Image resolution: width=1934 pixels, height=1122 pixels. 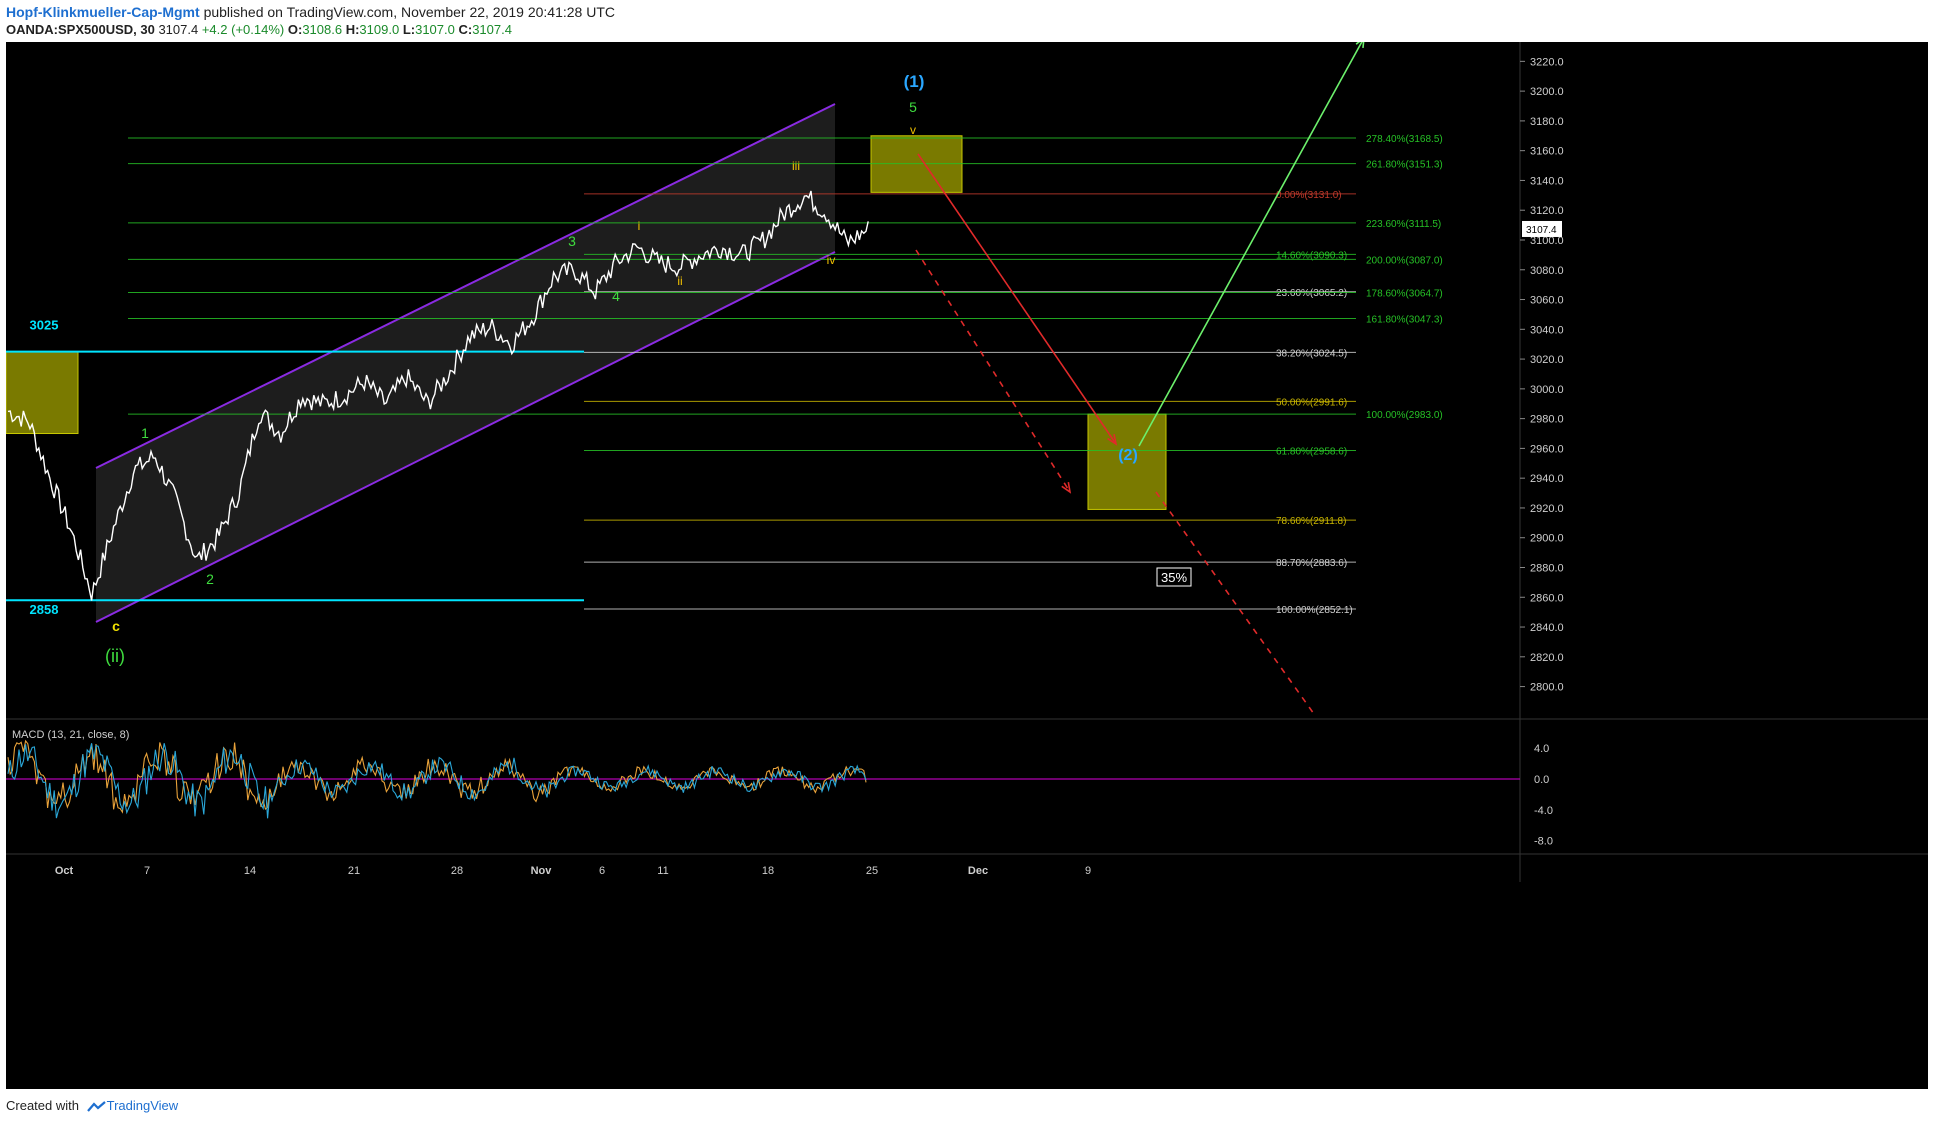 I want to click on fib-level-label: 23.60%(3065.2), so click(x=1311, y=293).